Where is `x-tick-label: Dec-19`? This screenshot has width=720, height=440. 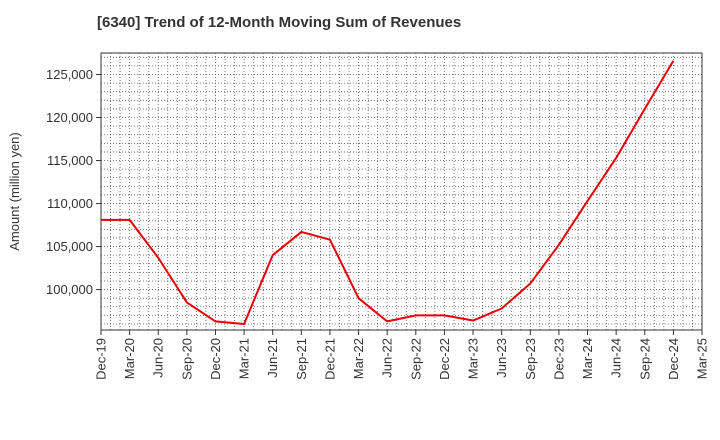
x-tick-label: Dec-19 is located at coordinates (101, 359).